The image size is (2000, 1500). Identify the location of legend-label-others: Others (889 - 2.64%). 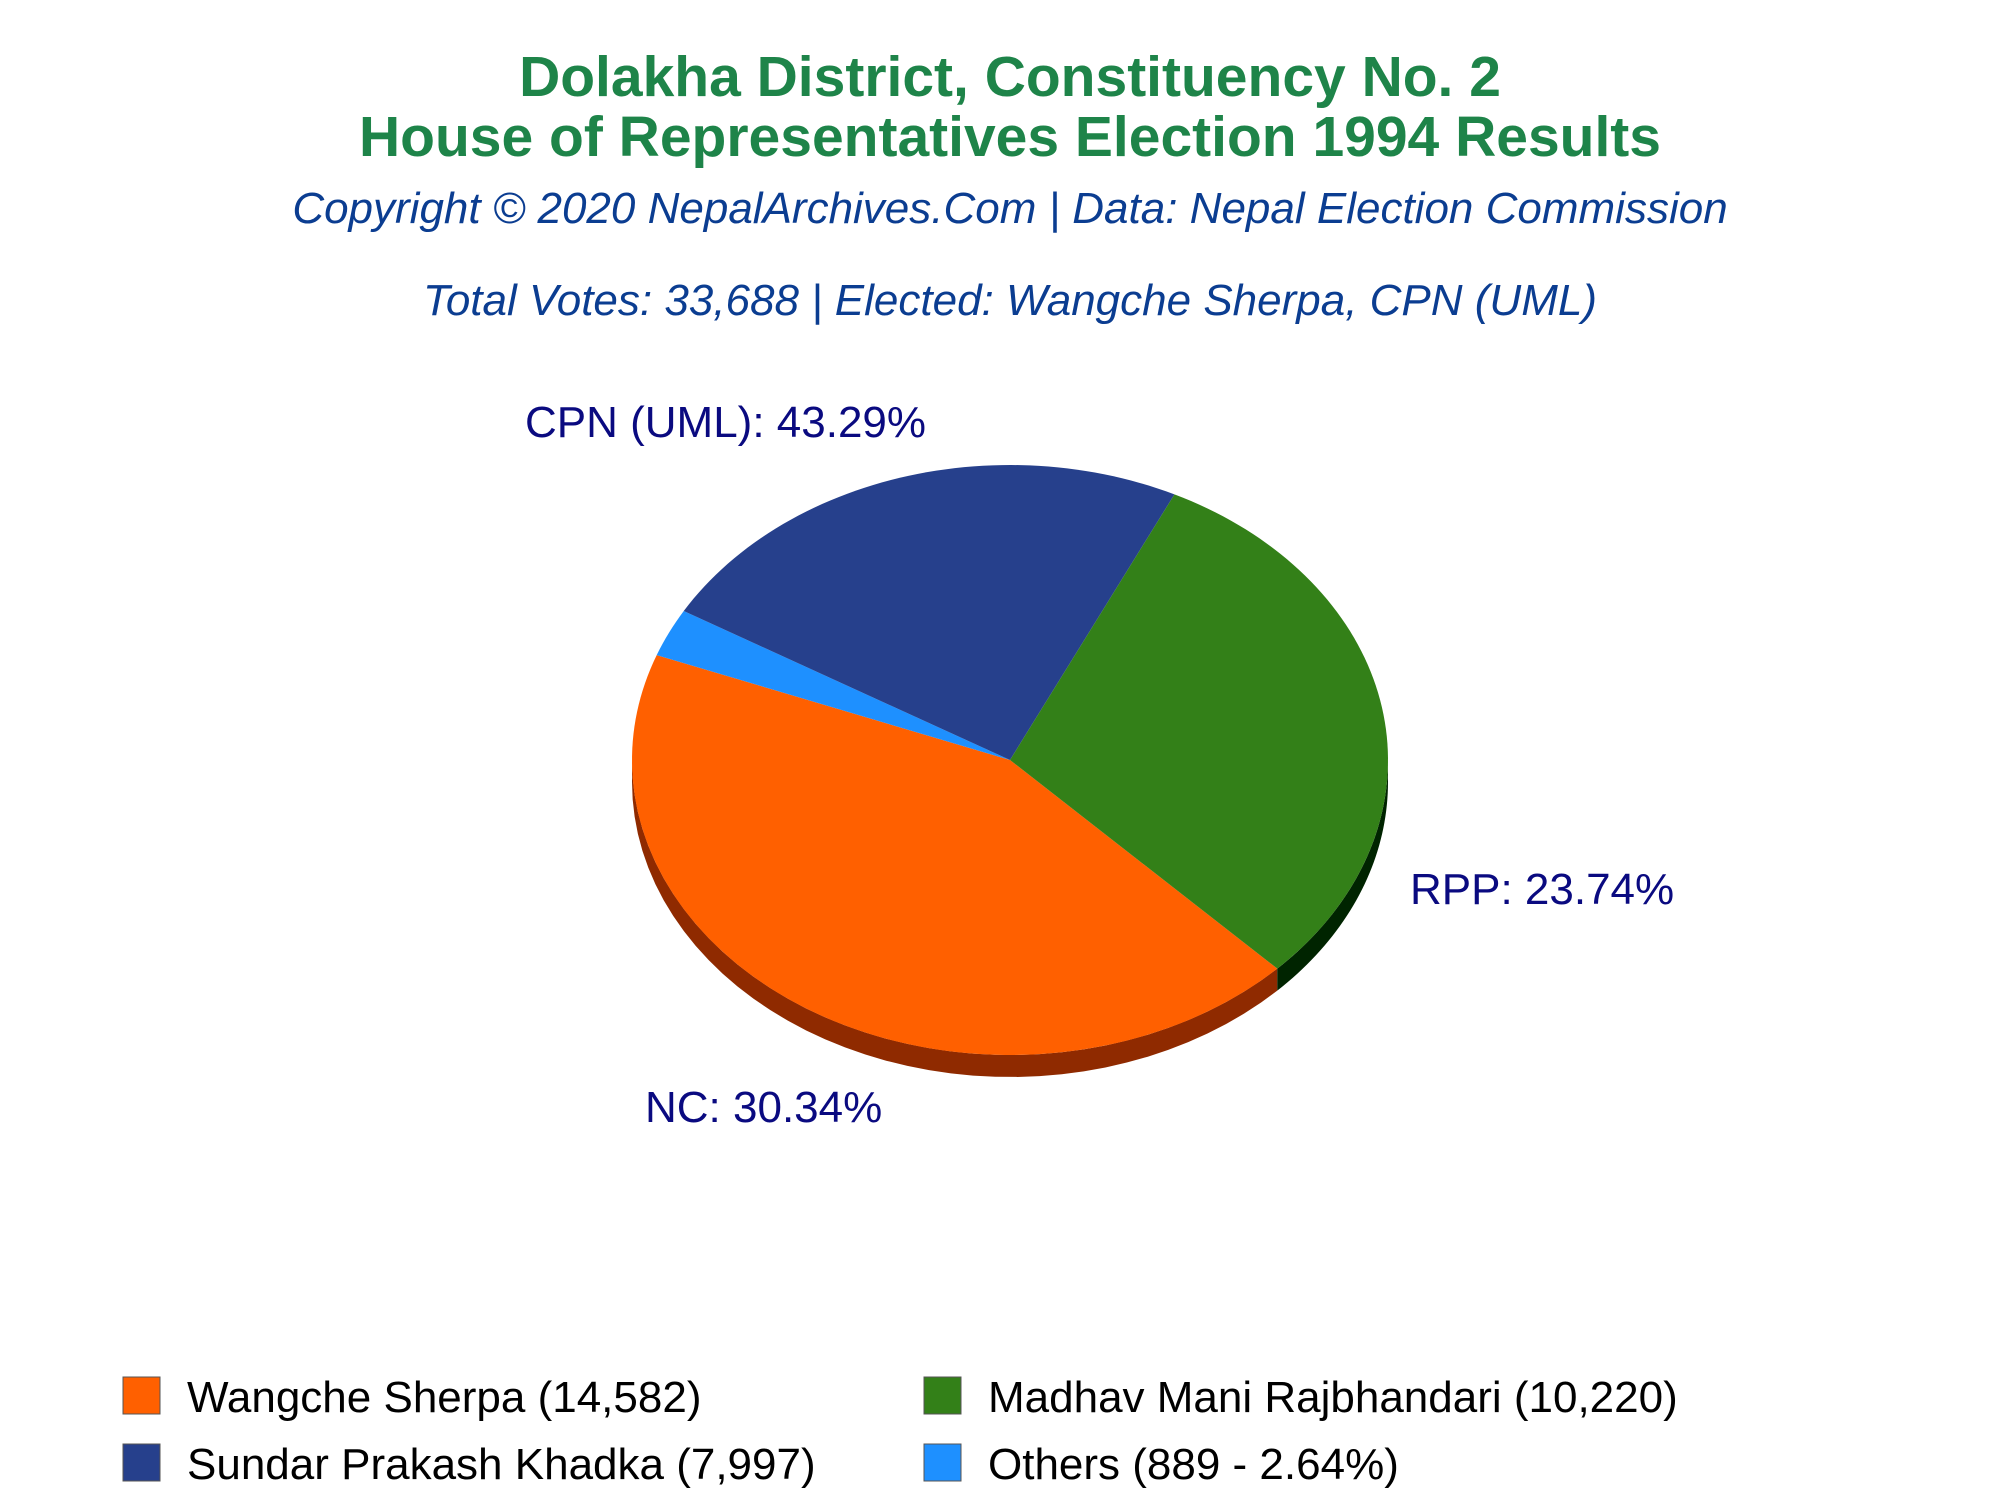
(1193, 1464).